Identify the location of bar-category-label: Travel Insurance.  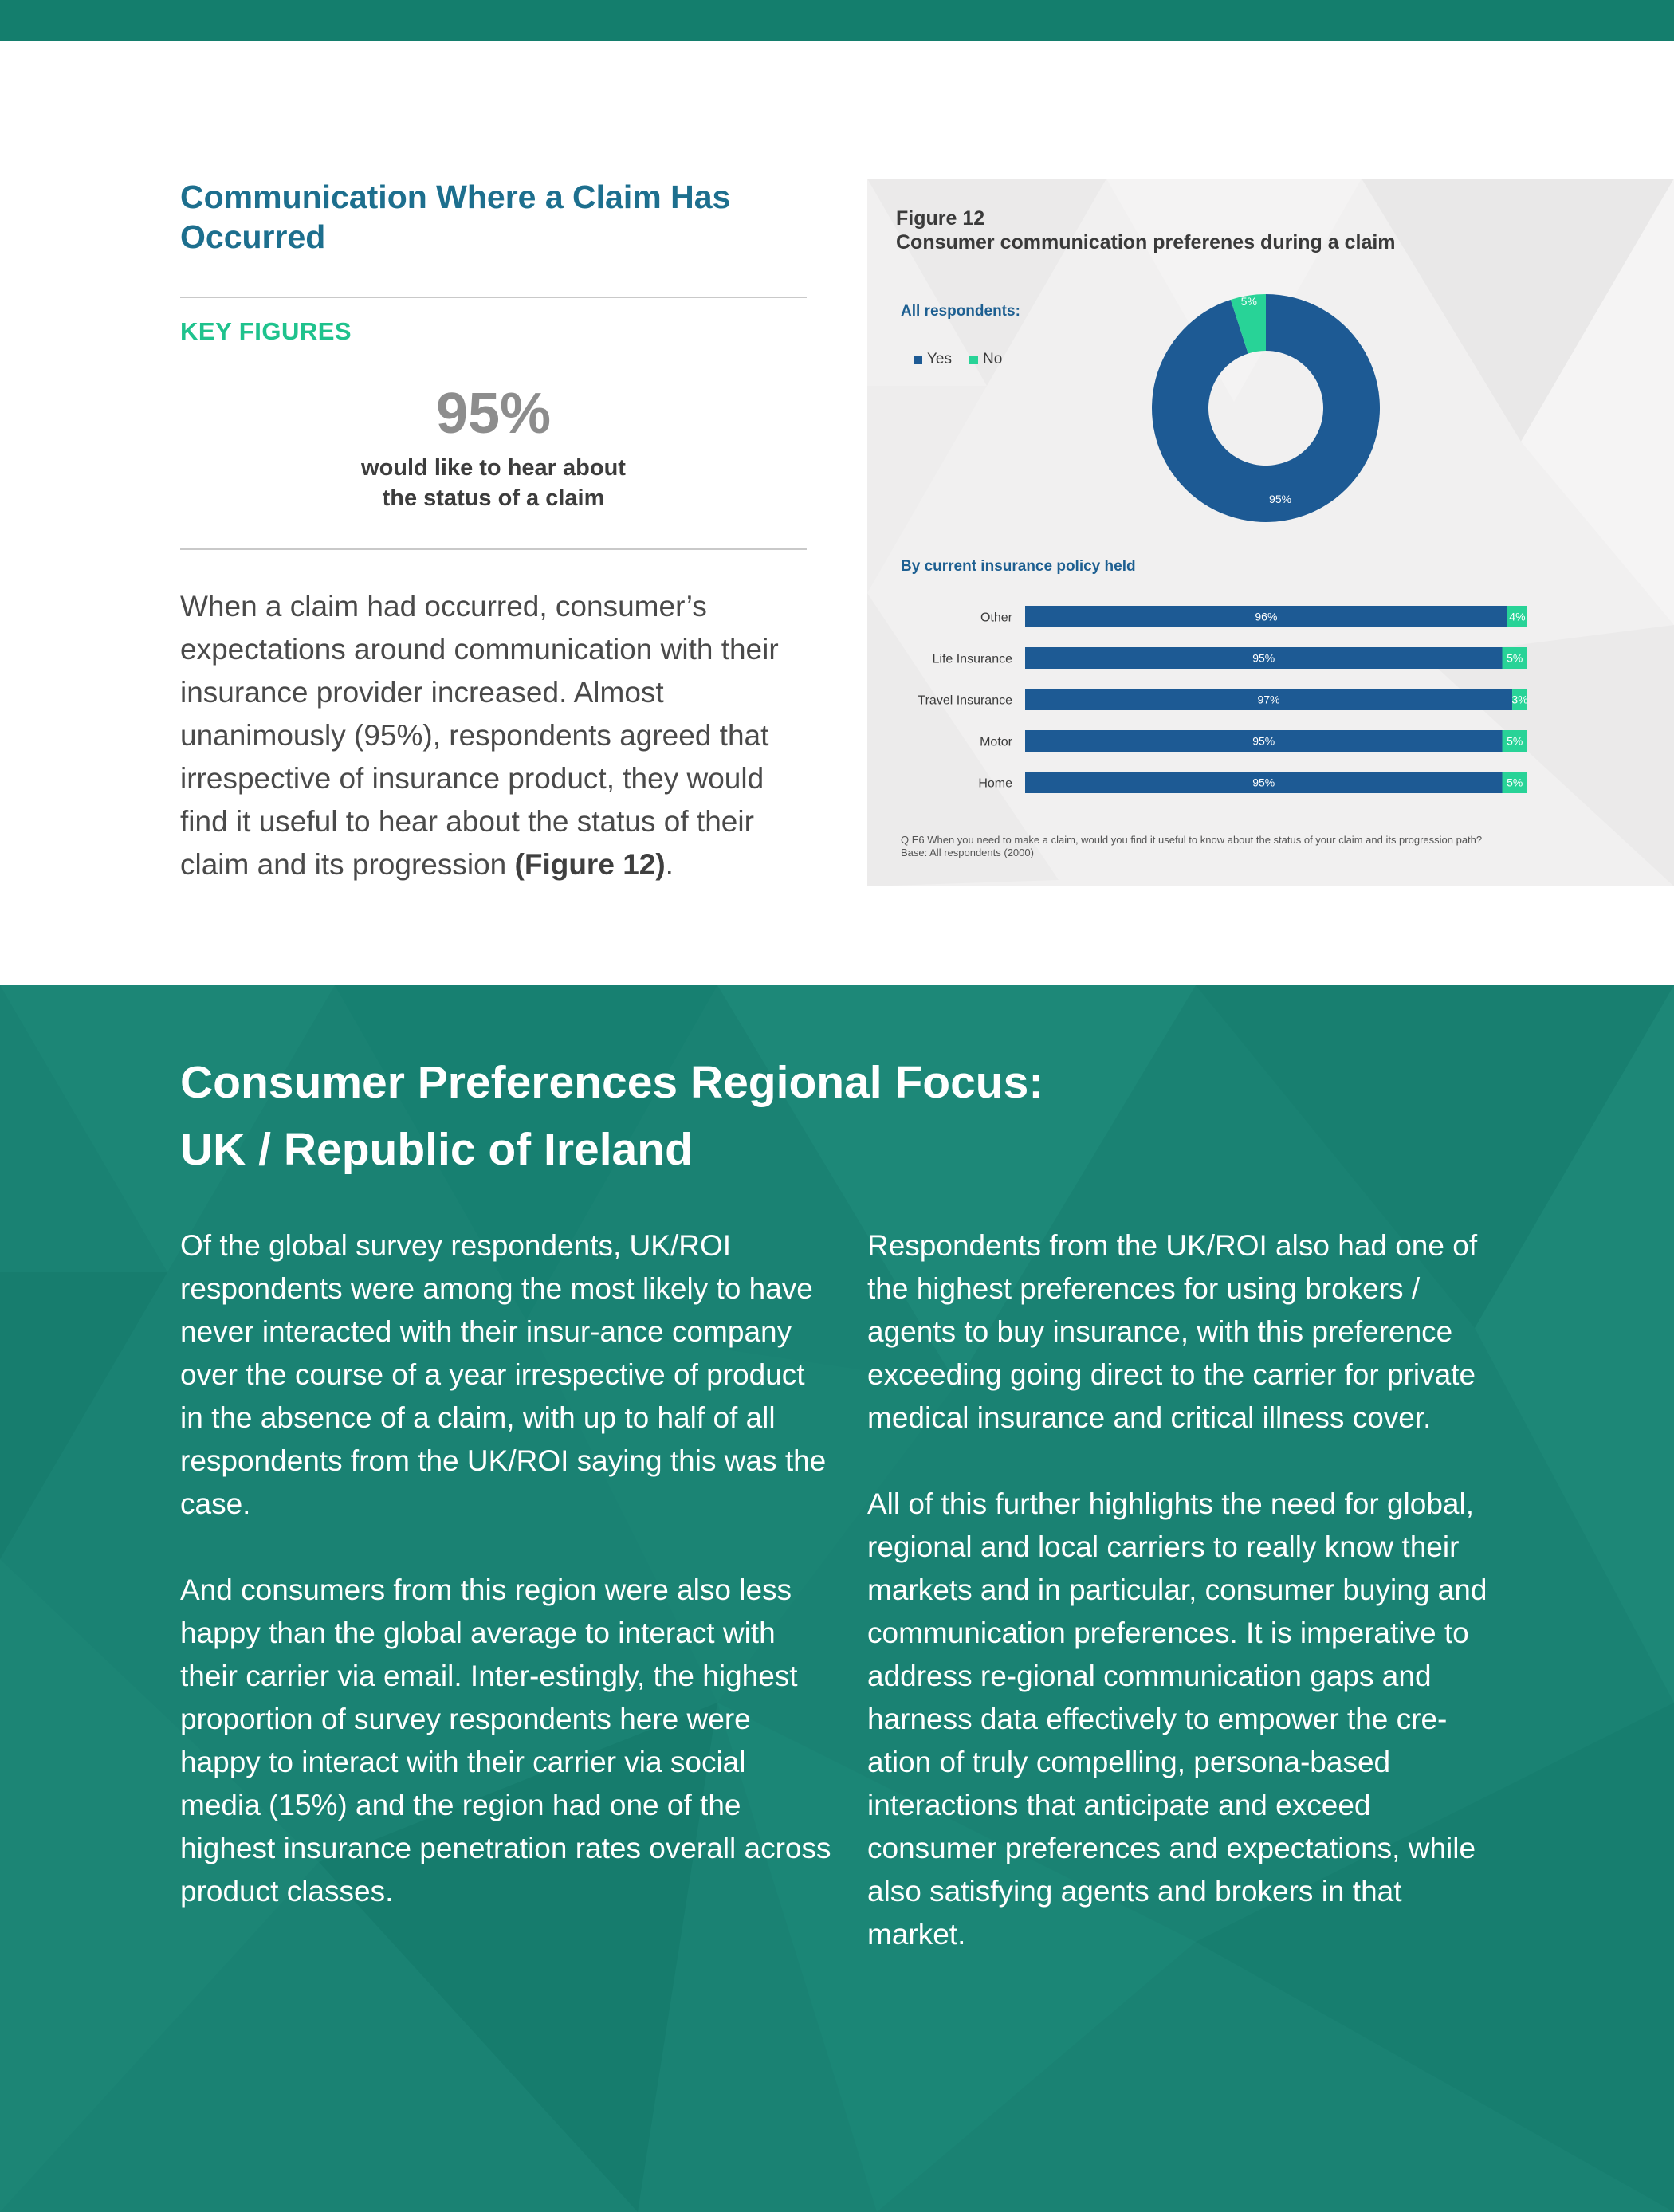
(965, 701).